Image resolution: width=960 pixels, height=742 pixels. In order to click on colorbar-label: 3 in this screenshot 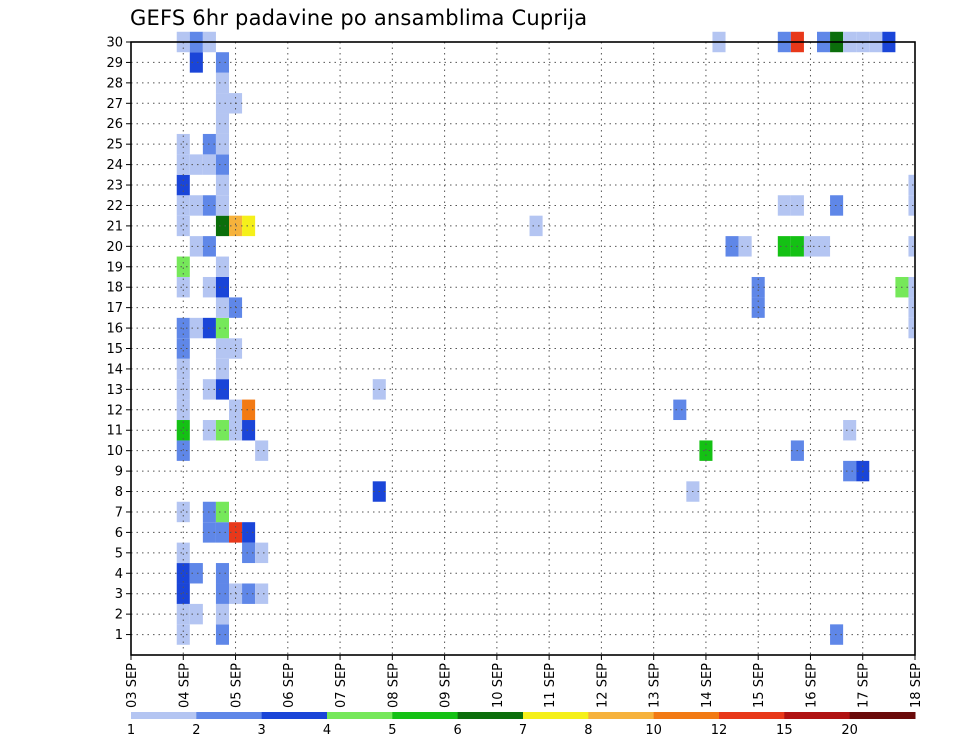, I will do `click(262, 730)`.